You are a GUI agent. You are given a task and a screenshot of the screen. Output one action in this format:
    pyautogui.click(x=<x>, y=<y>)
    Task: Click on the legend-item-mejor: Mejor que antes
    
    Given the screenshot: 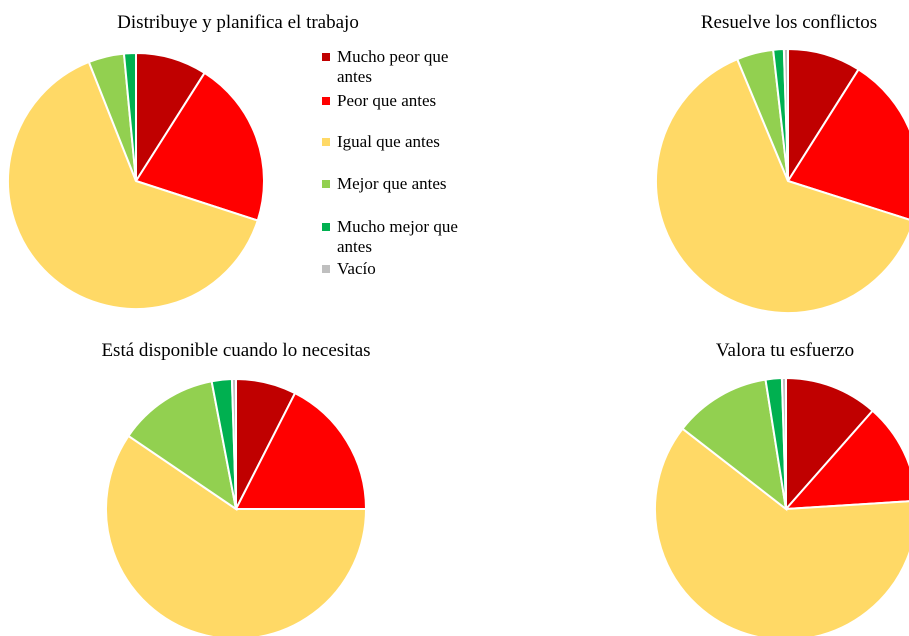 What is the action you would take?
    pyautogui.click(x=404, y=184)
    